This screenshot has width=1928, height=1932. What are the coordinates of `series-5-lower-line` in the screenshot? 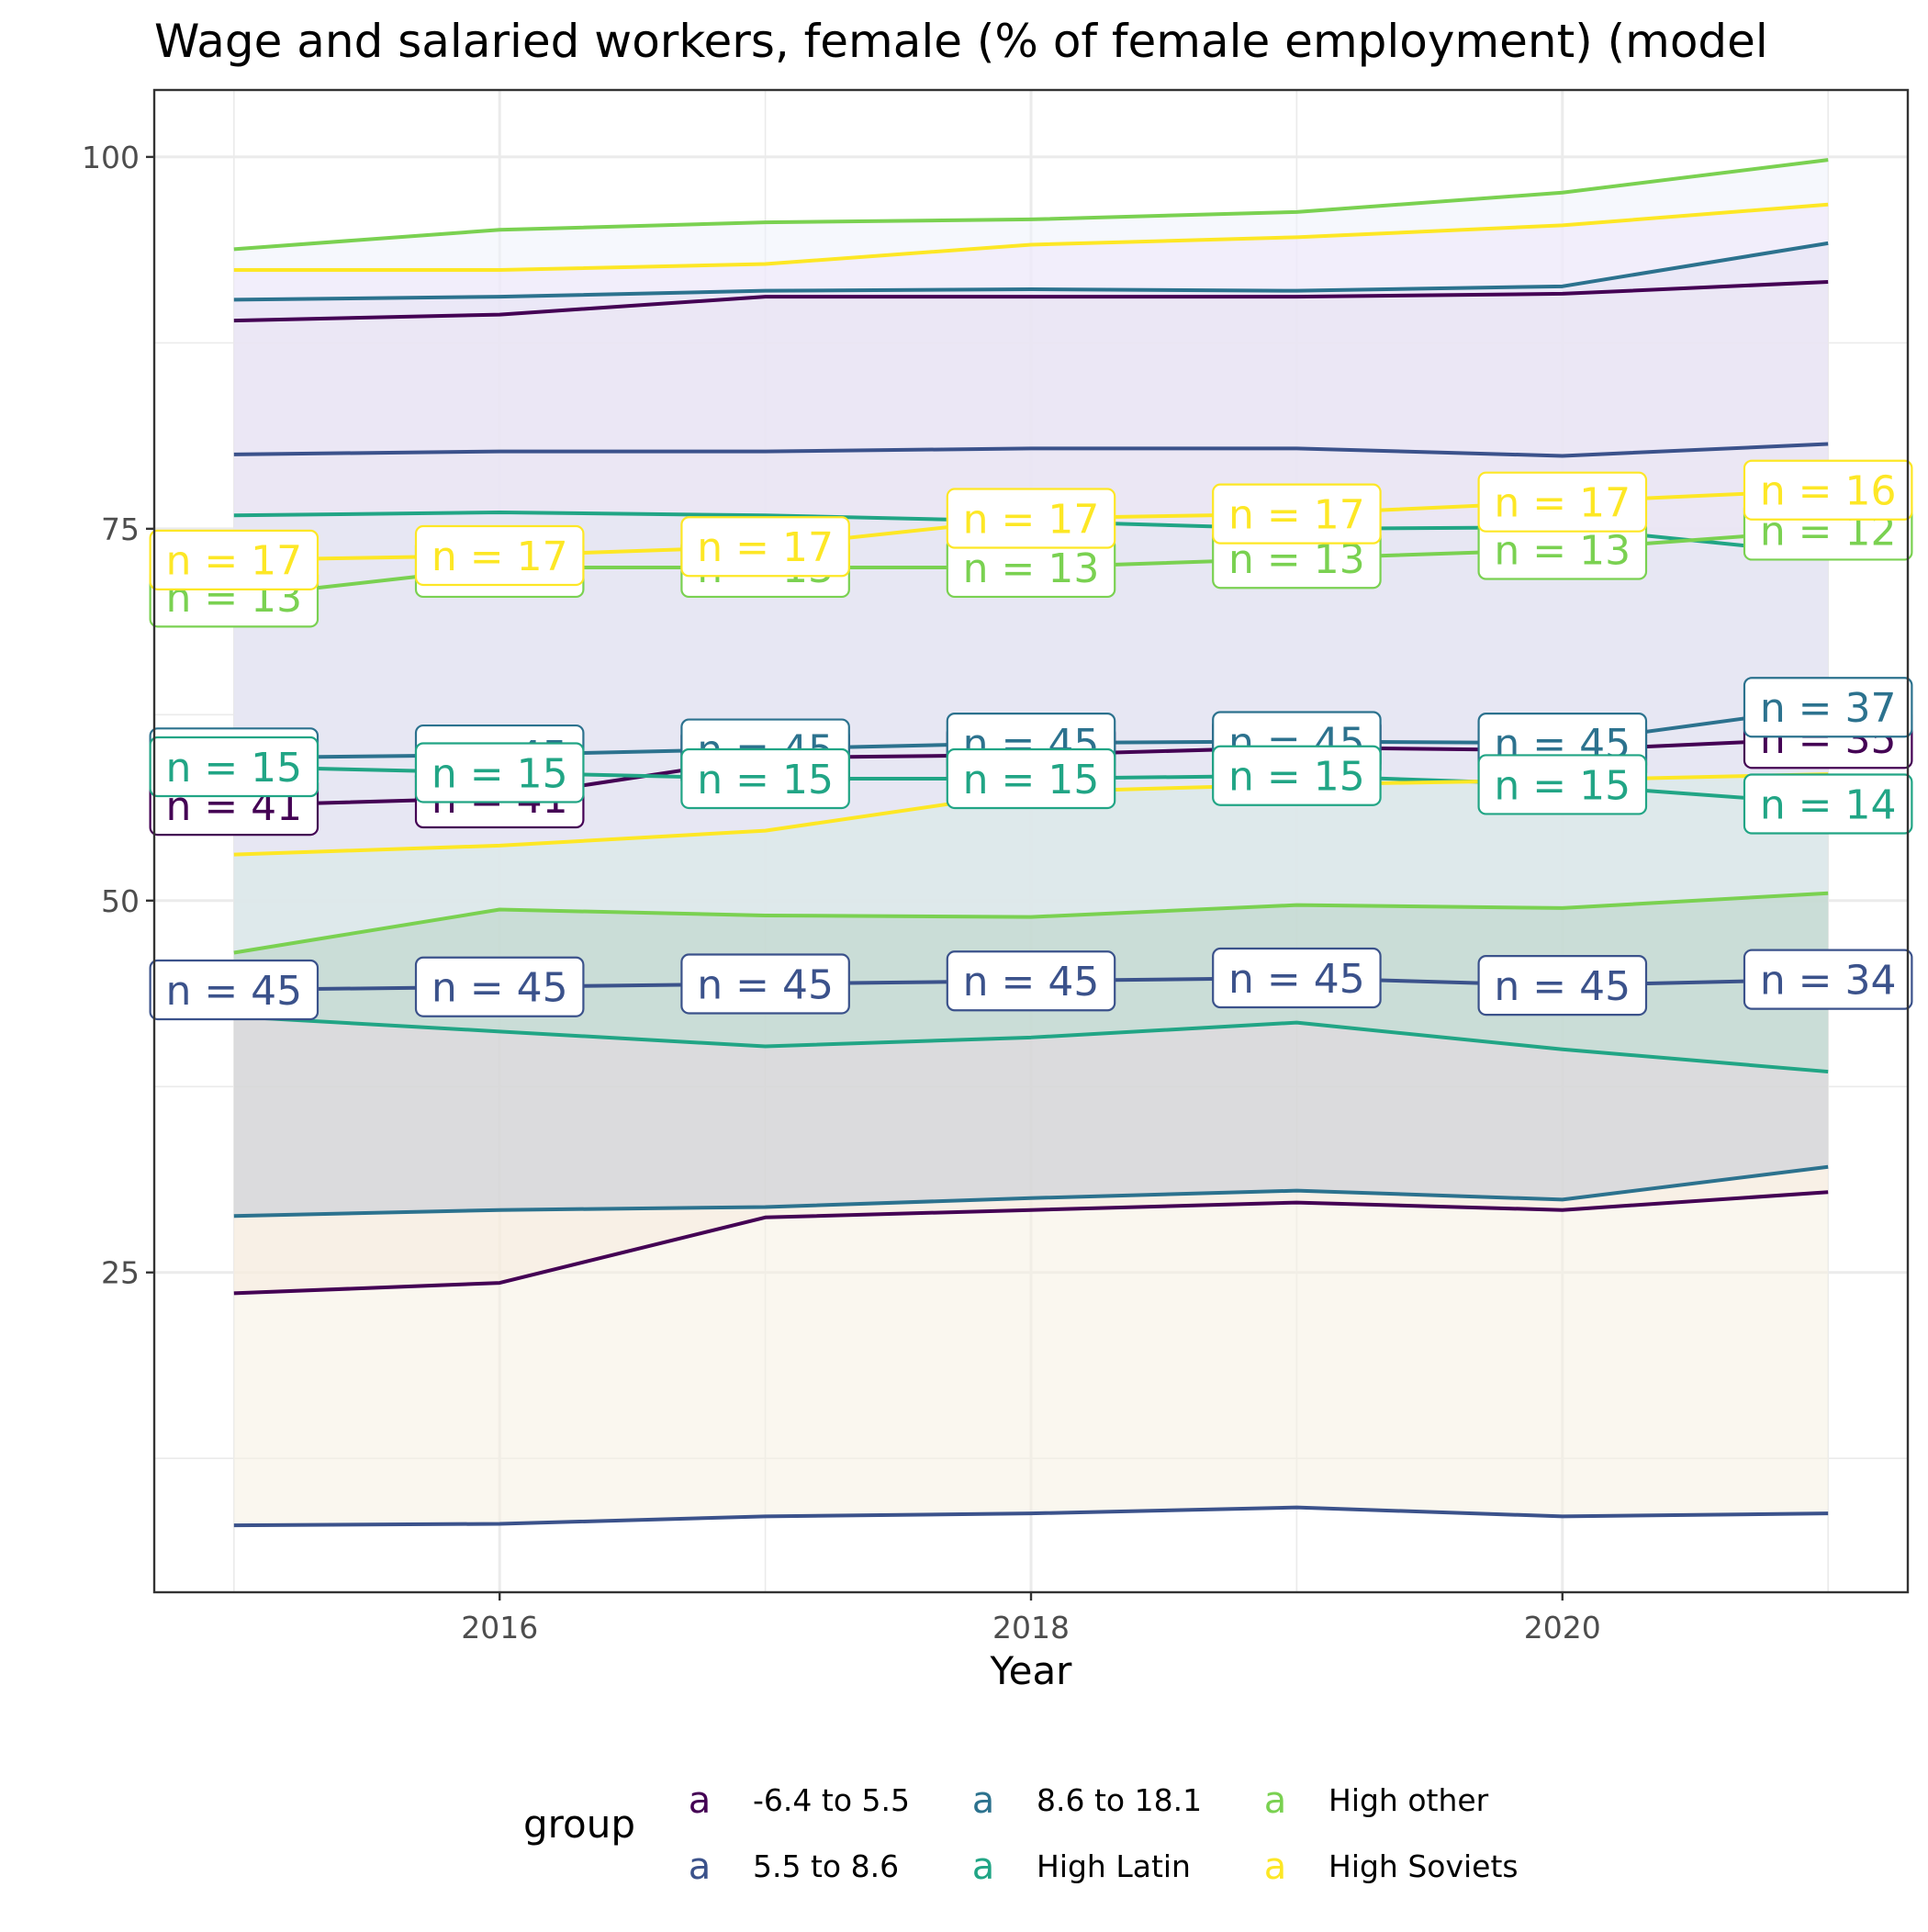 It's located at (1031, 923).